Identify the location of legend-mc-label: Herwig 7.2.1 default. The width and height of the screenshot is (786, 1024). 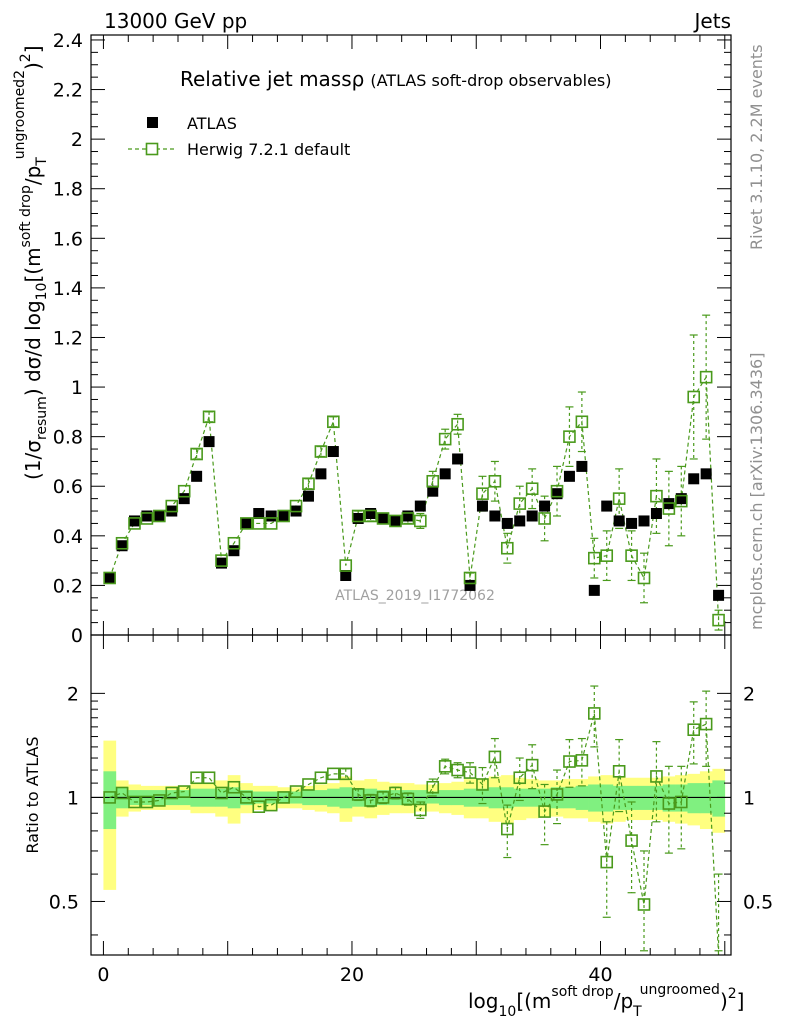
(268, 149).